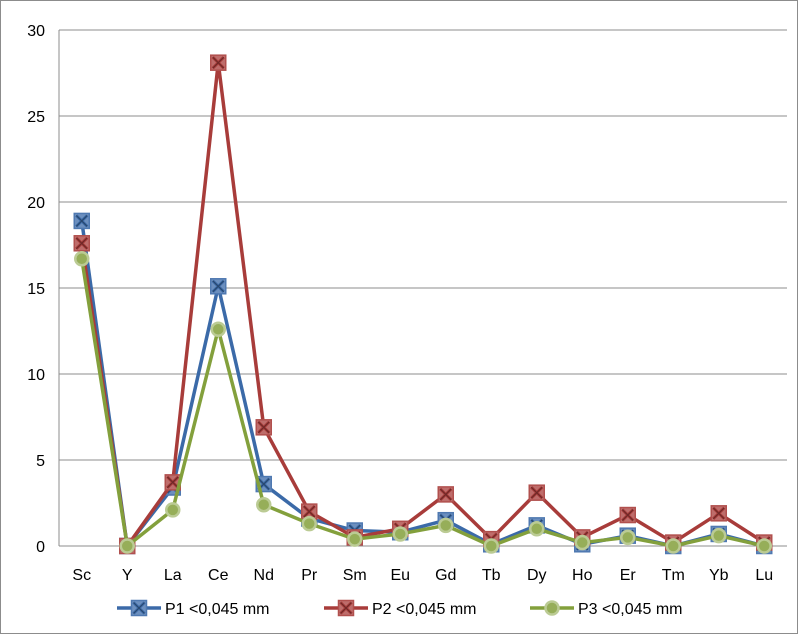  Describe the element at coordinates (537, 529) in the screenshot. I see `series-3-point-dy` at that location.